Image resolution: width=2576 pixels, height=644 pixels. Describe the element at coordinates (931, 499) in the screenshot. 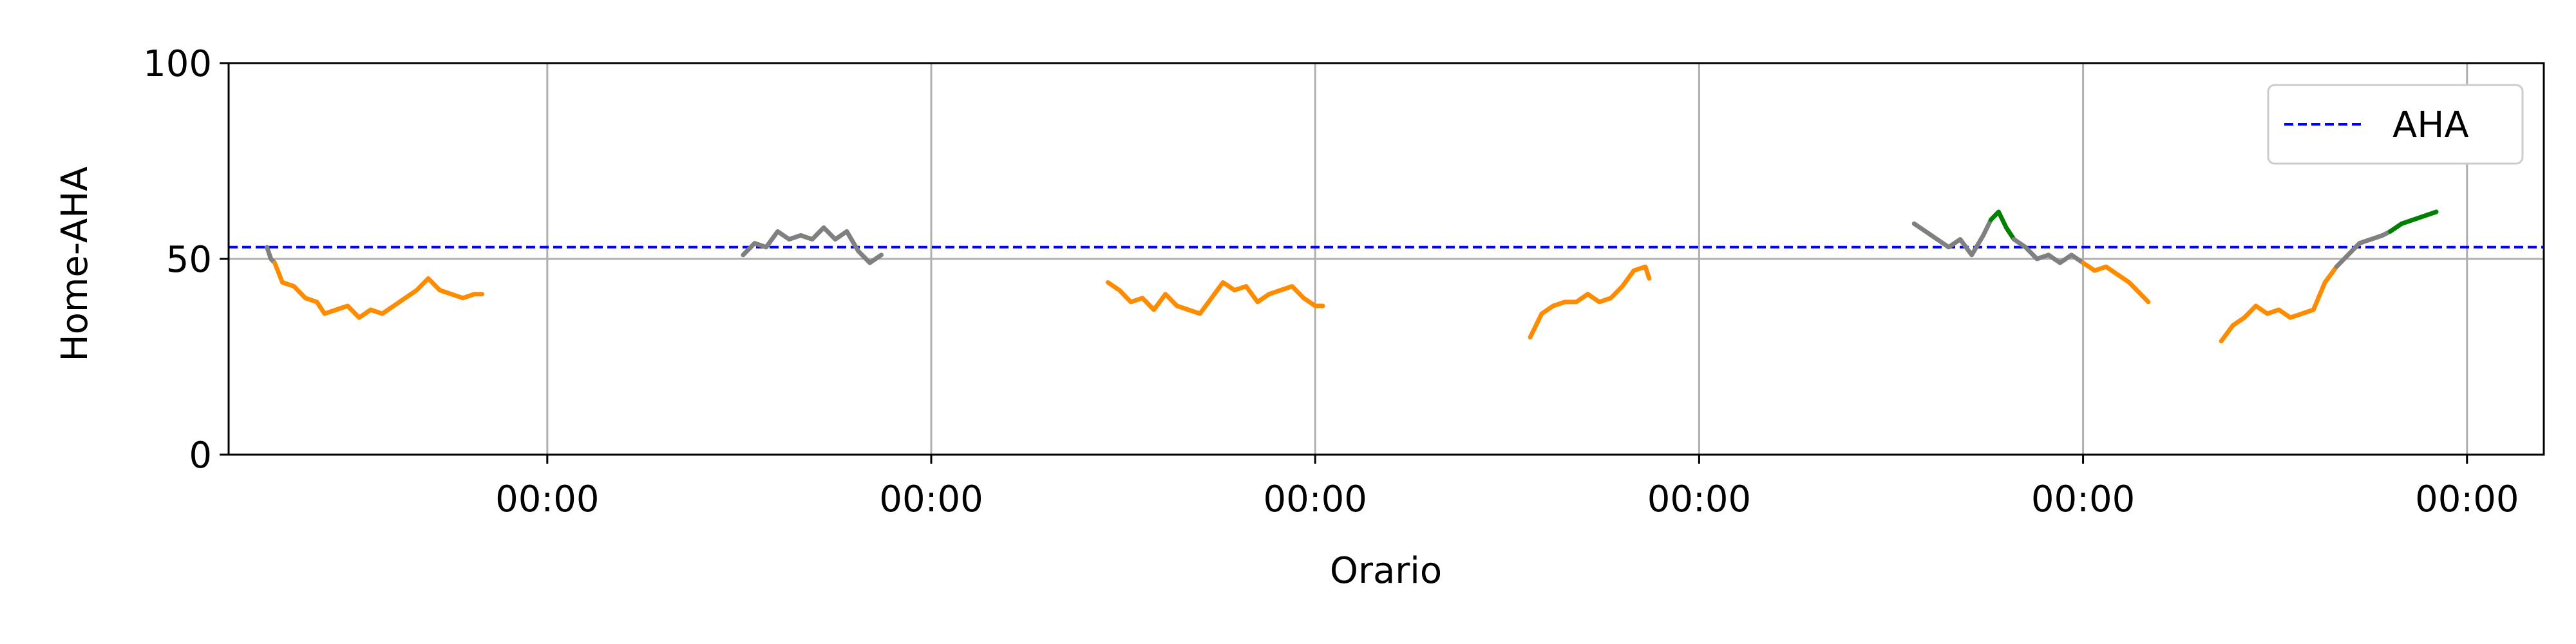

I see `x-tick-label-1: 00:00` at that location.